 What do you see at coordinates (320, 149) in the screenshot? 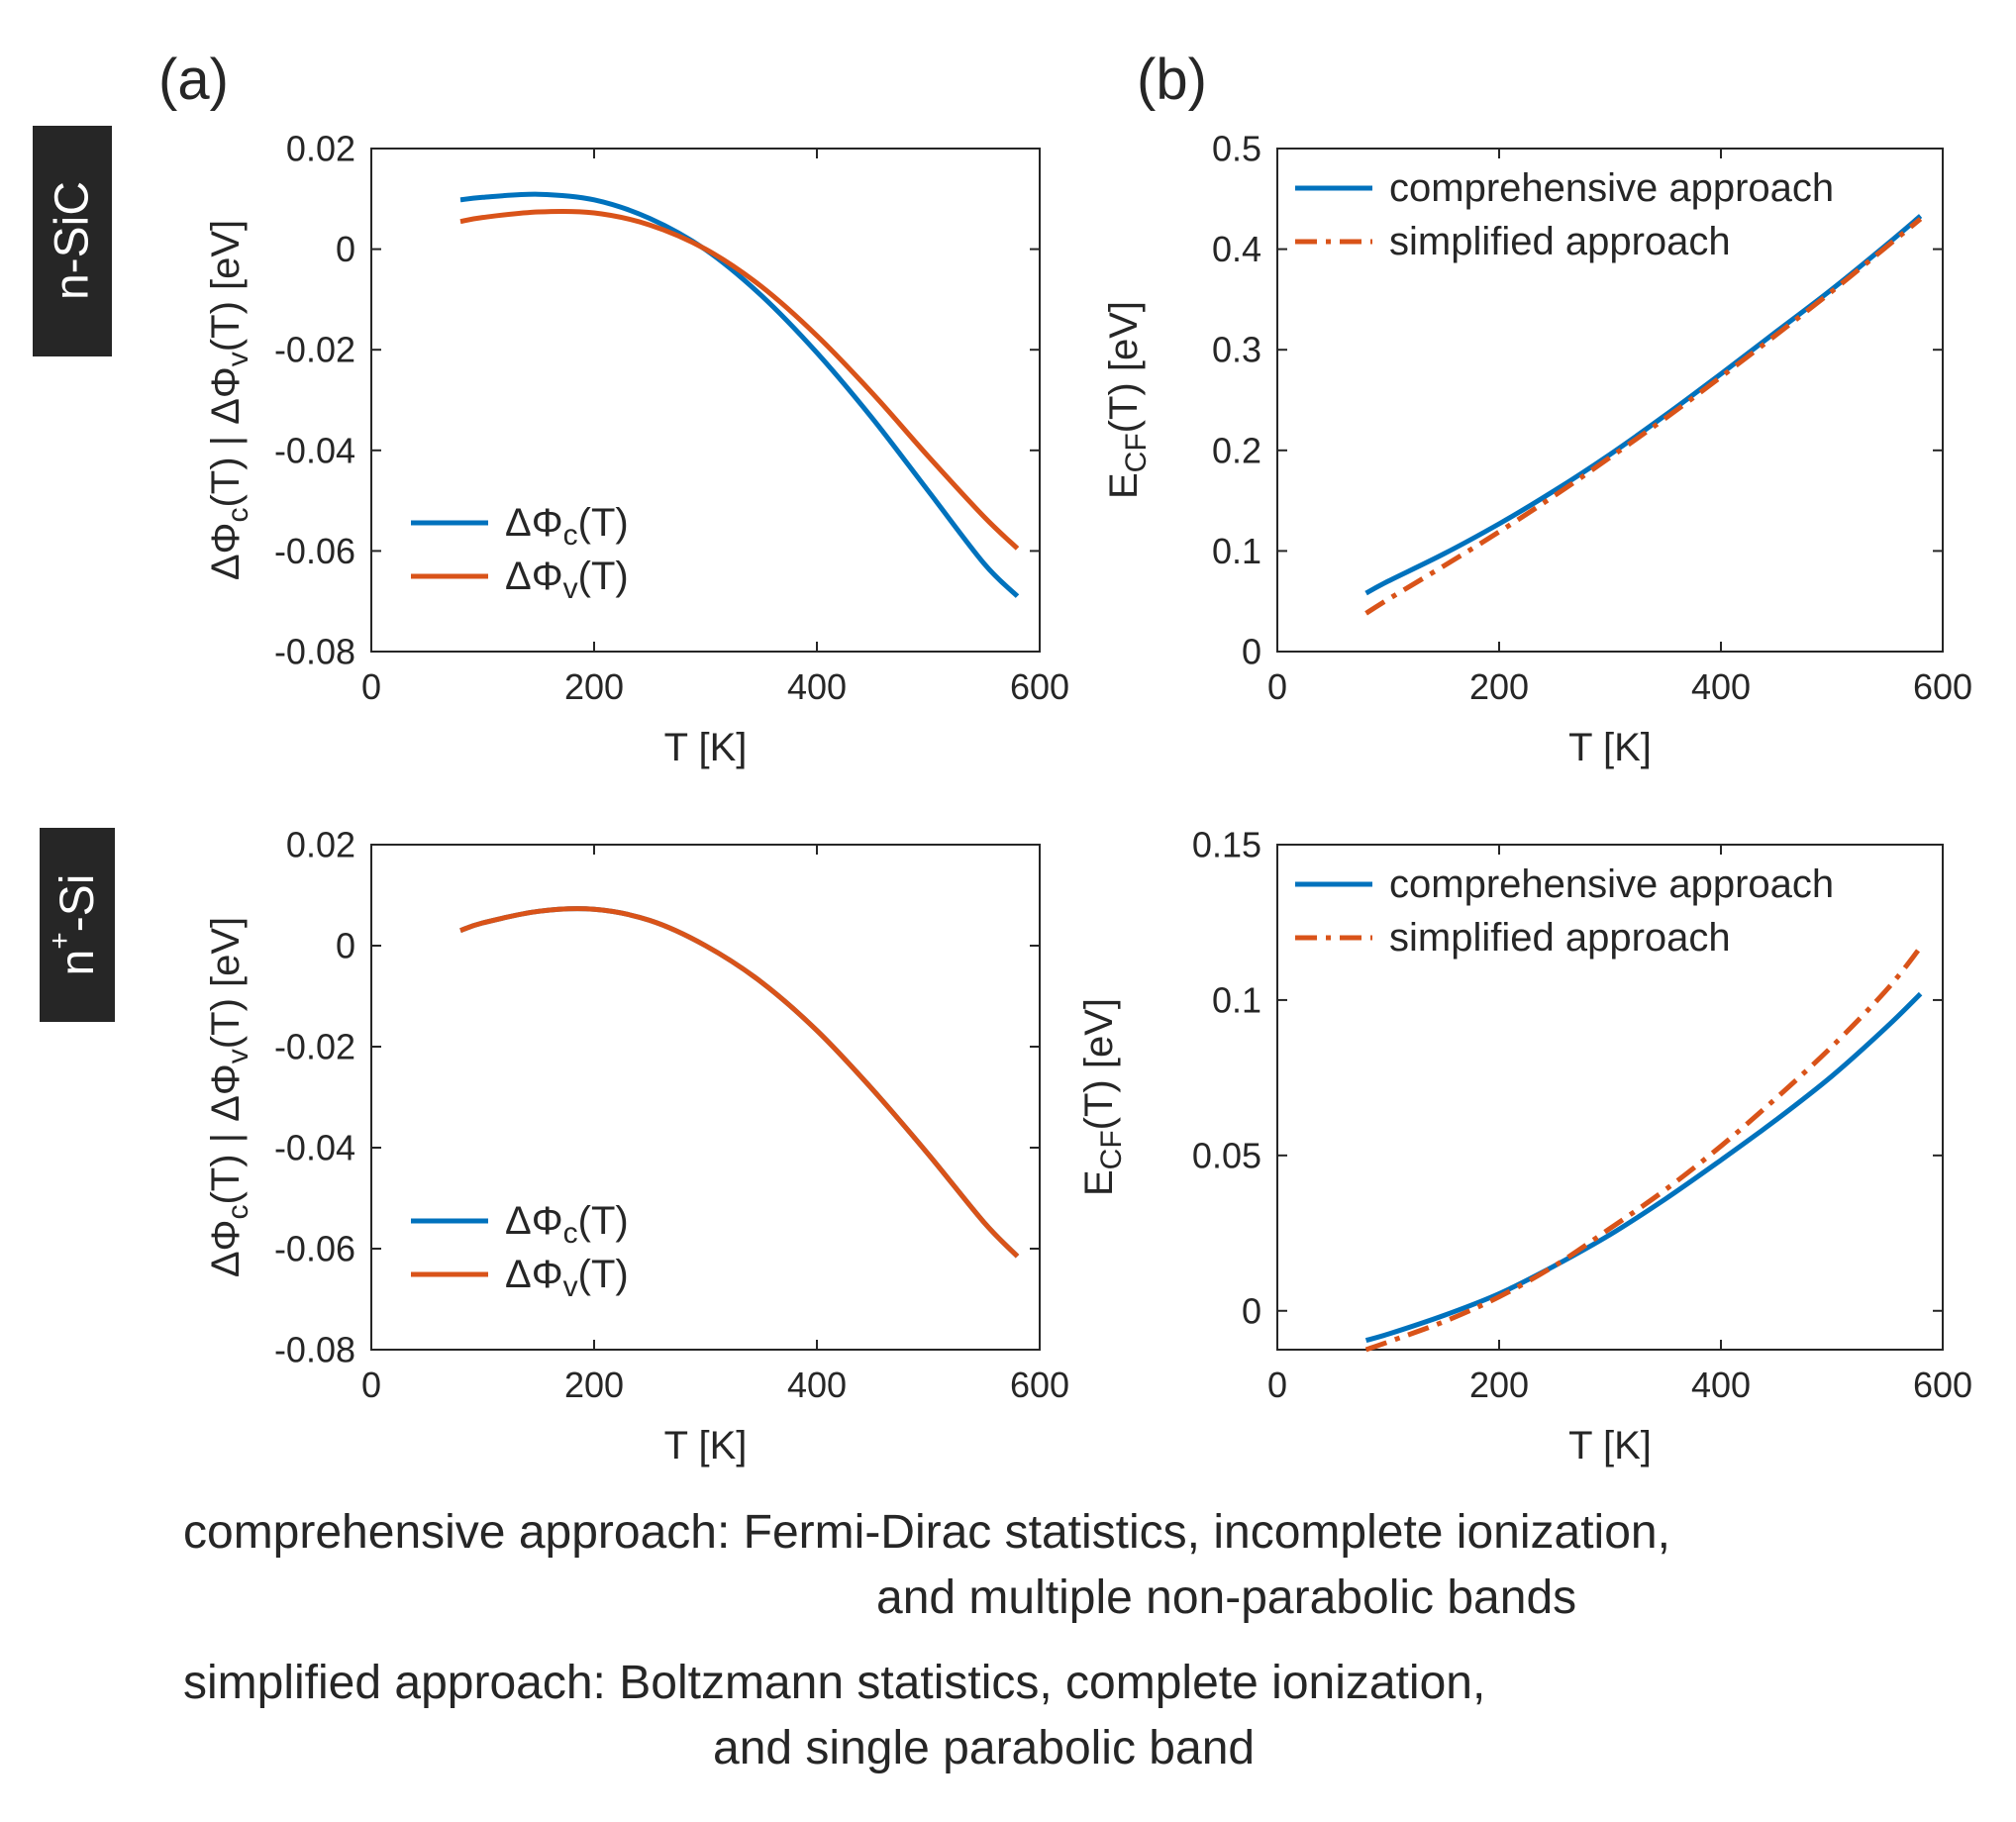
I see `y-tick-label: 0.02` at bounding box center [320, 149].